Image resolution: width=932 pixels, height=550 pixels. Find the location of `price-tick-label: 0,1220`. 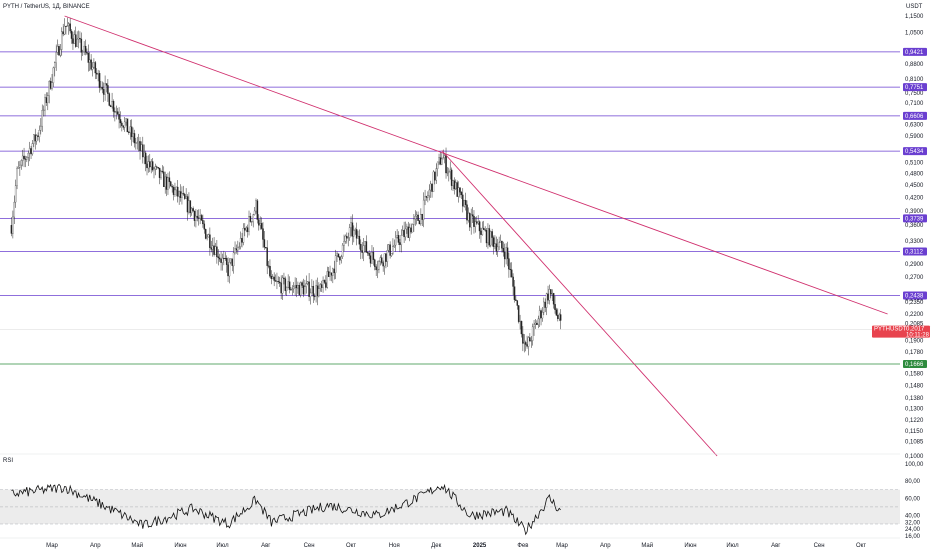

price-tick-label: 0,1220 is located at coordinates (914, 421).